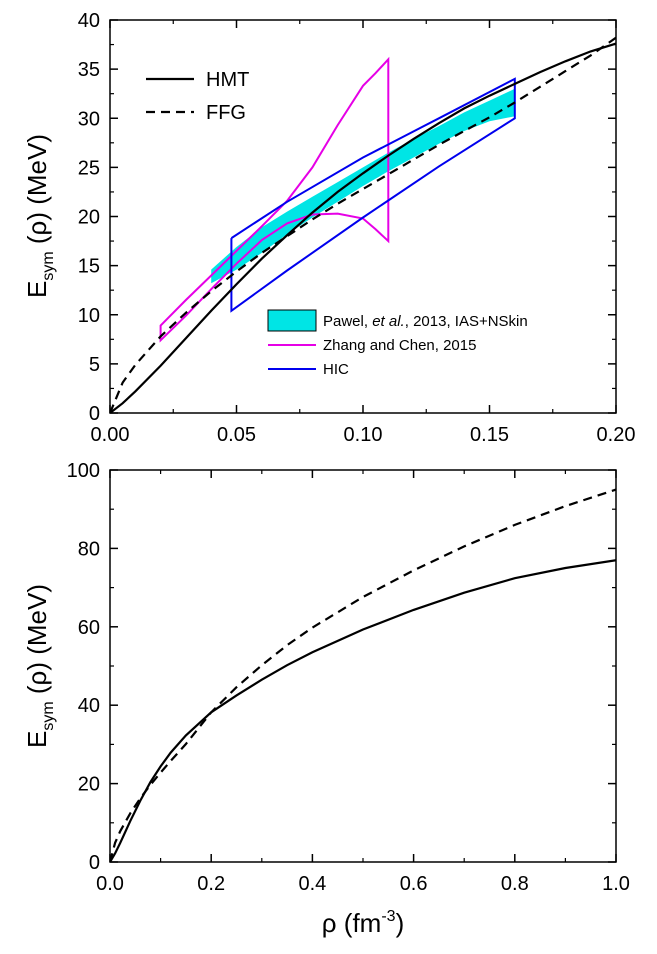 This screenshot has height=954, width=657. Describe the element at coordinates (94, 414) in the screenshot. I see `top-ytick-label: 0` at that location.